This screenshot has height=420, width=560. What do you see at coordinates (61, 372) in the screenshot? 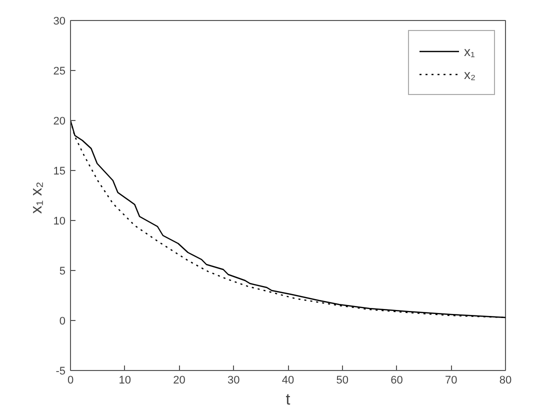
I see `y-tick-label: -5` at bounding box center [61, 372].